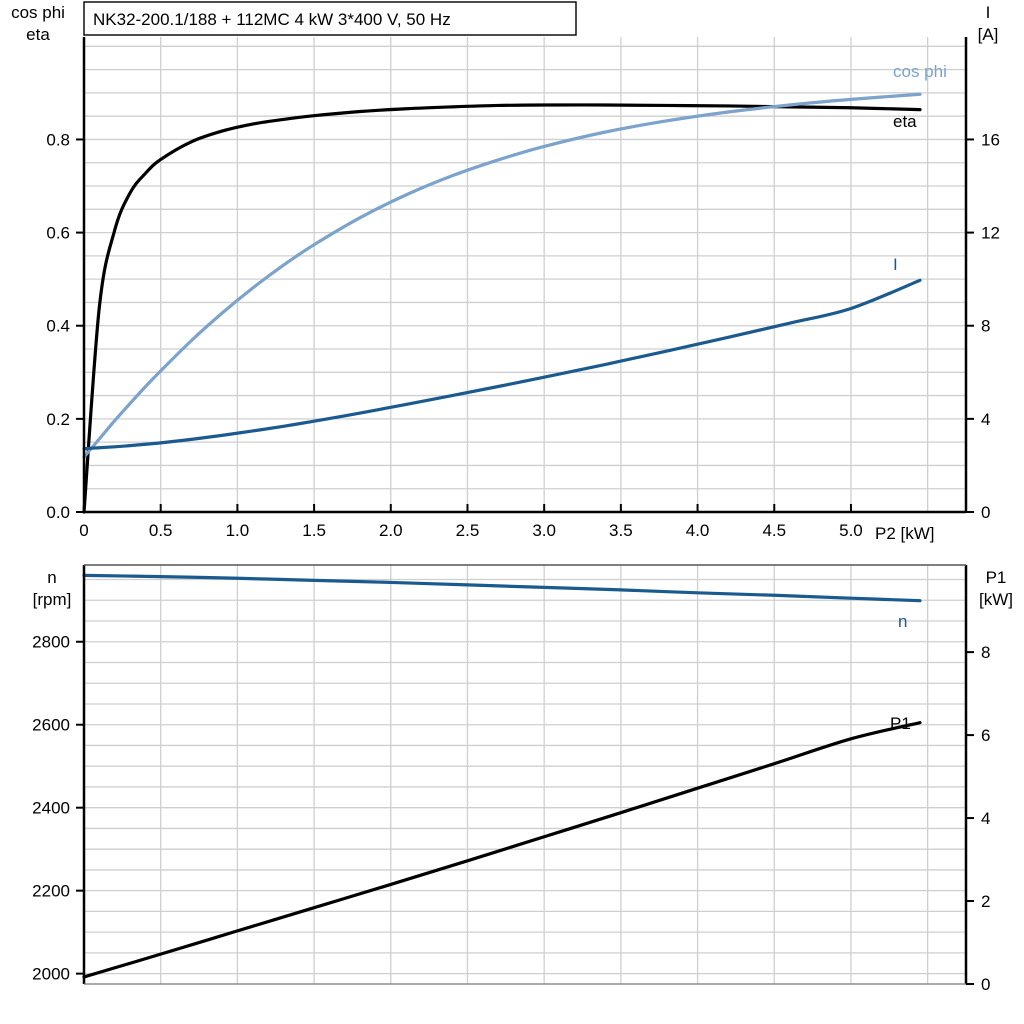 The width and height of the screenshot is (1024, 1024). I want to click on curve-label-current: I, so click(895, 264).